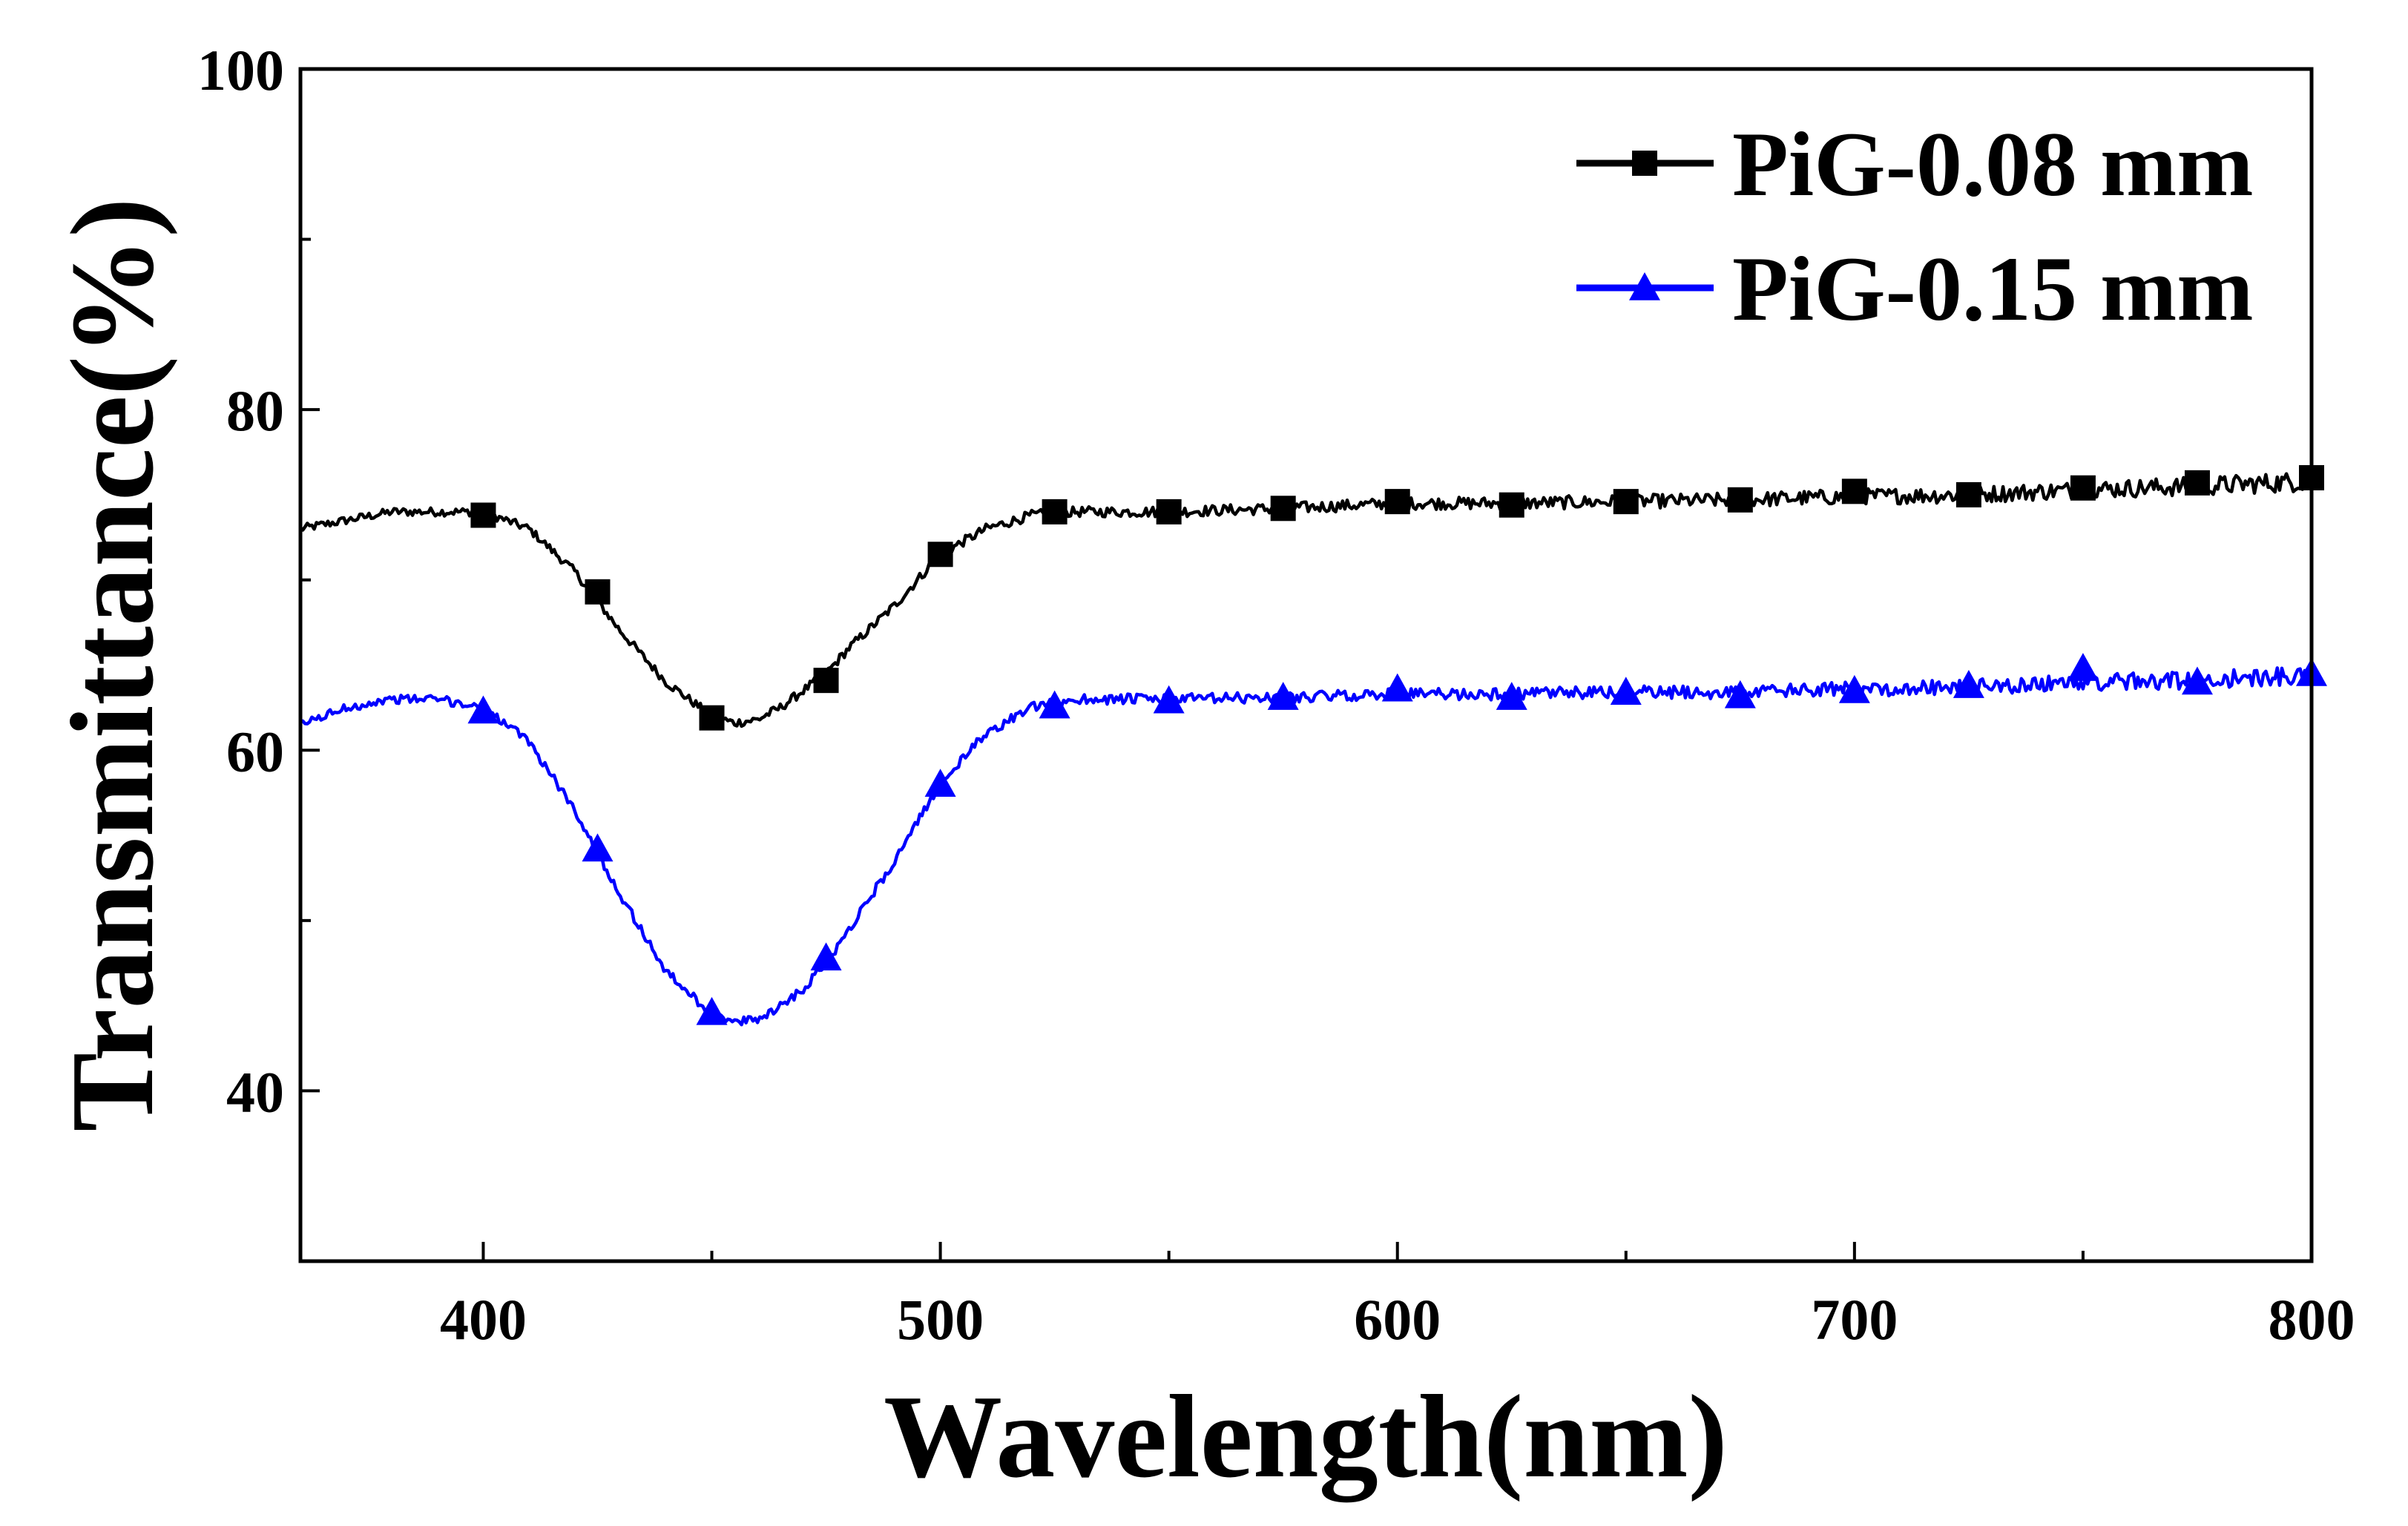 This screenshot has height=1526, width=2408. I want to click on legend: PiG-0.08 mm PiG-0.15 mm, so click(1915, 227).